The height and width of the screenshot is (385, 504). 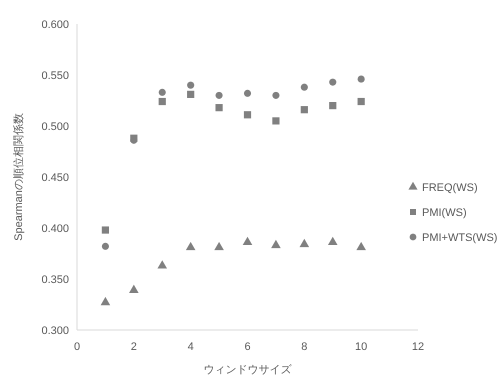 What do you see at coordinates (55, 330) in the screenshot?
I see `y-tick-label: 0.300` at bounding box center [55, 330].